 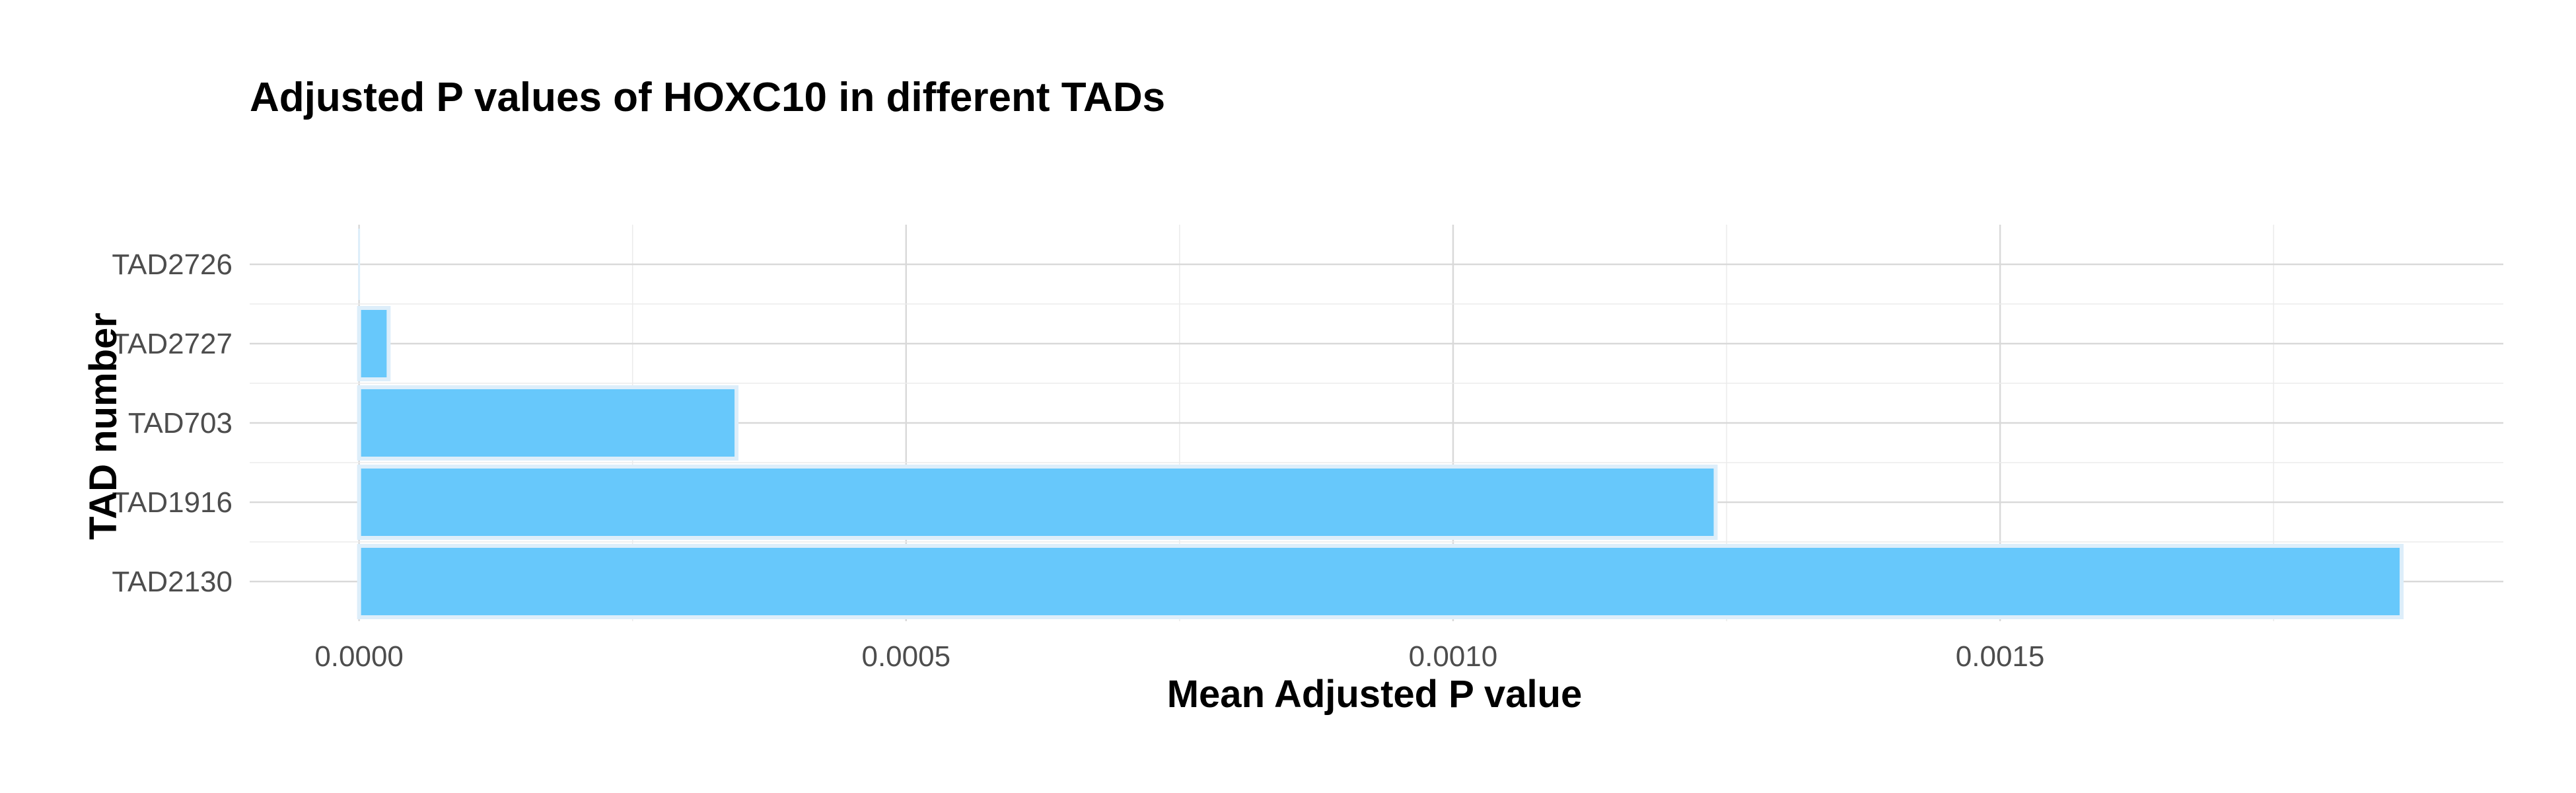 What do you see at coordinates (1179, 656) in the screenshot?
I see `x-axis-tick-labels: 0.0000 0.0005 0.0010 0.0015` at bounding box center [1179, 656].